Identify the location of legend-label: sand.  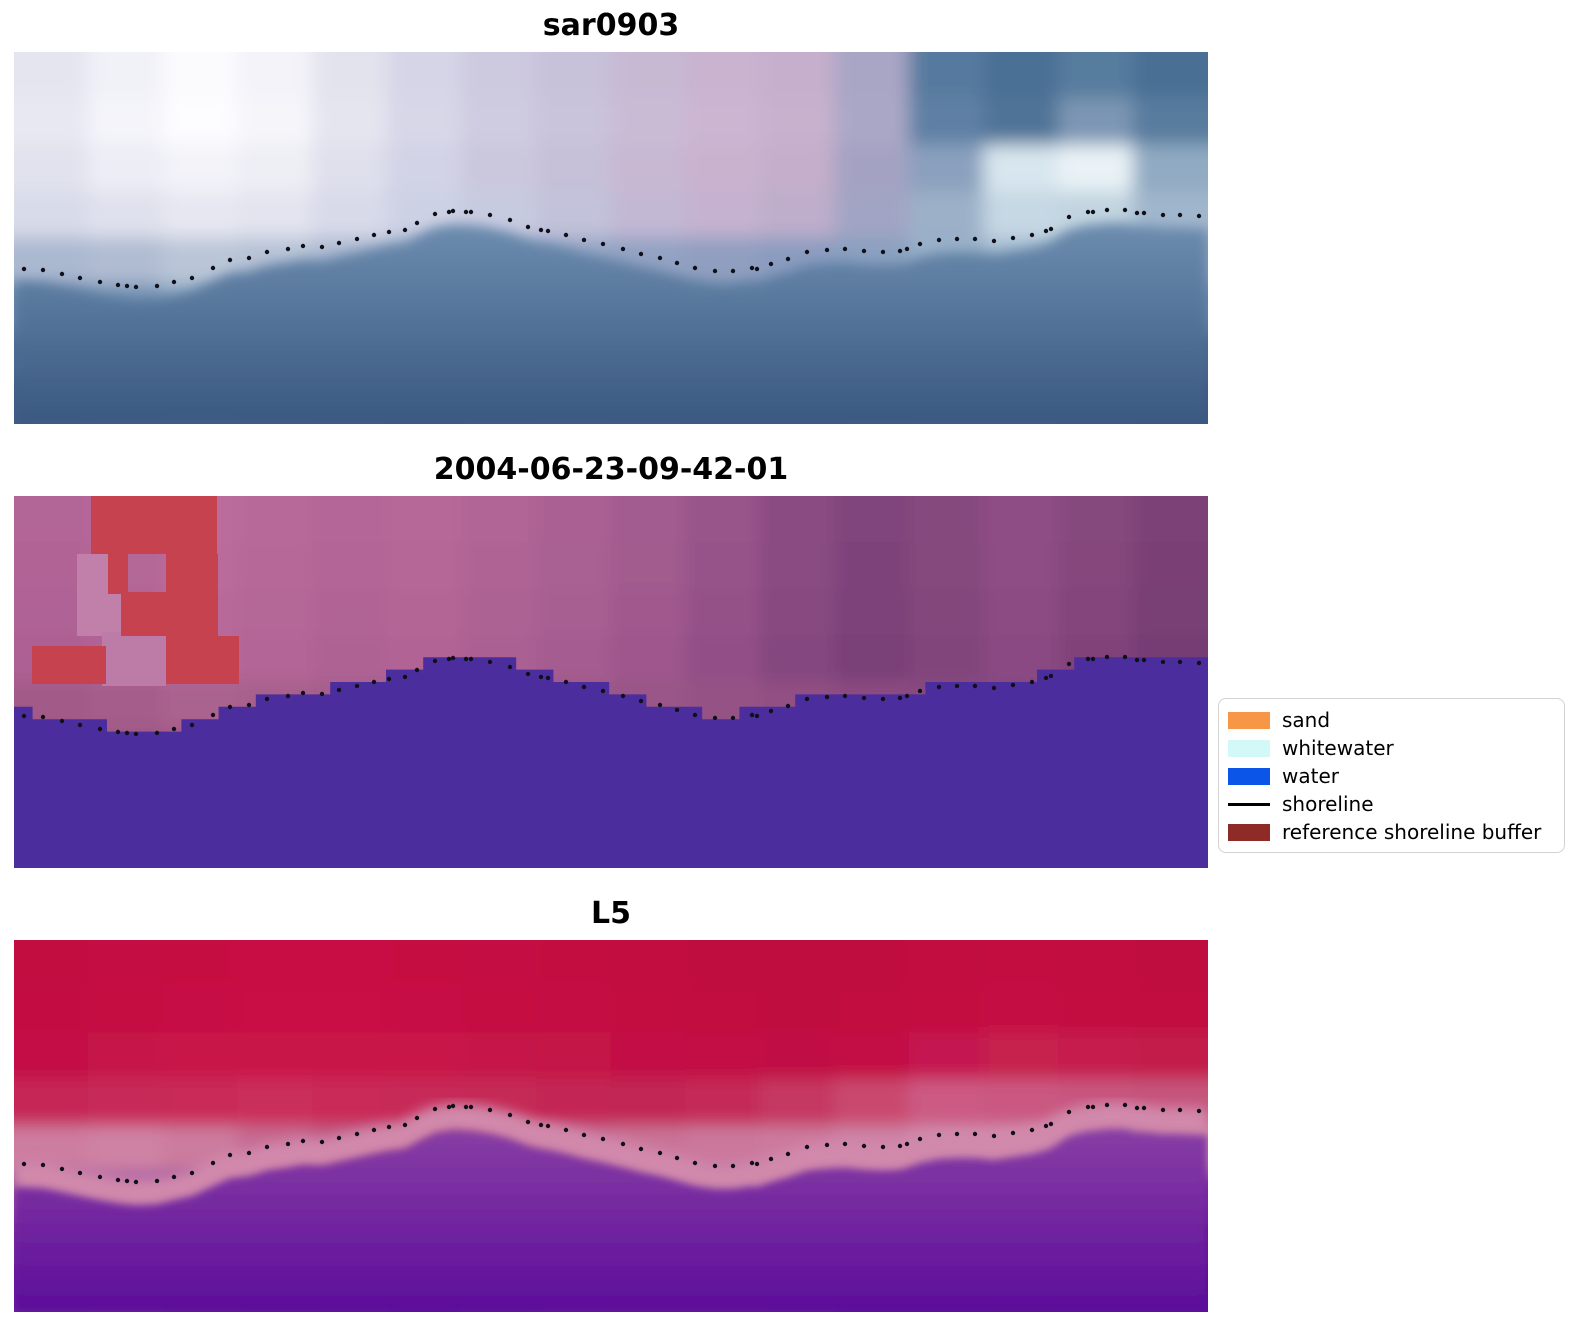
(1306, 720).